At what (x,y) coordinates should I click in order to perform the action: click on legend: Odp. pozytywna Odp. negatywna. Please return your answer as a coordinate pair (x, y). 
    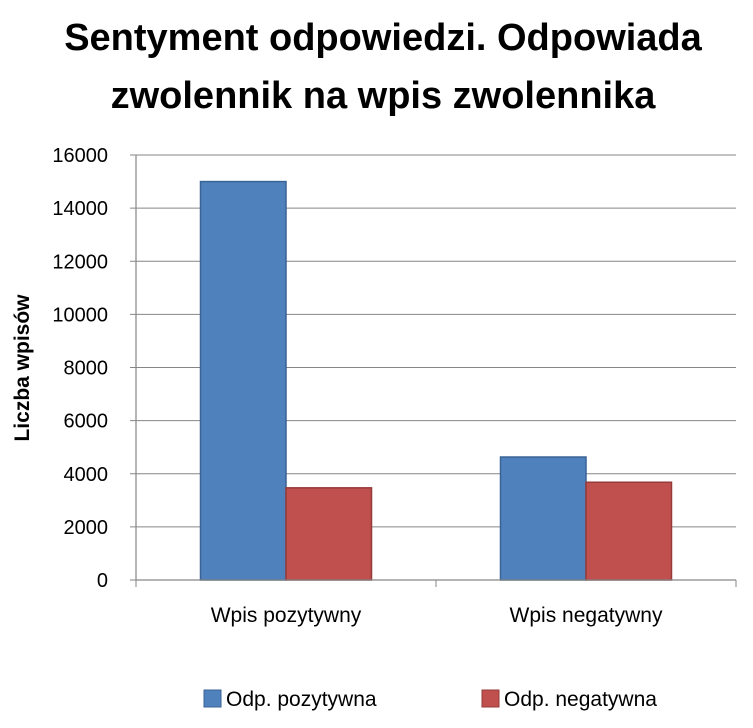
    Looking at the image, I should click on (430, 699).